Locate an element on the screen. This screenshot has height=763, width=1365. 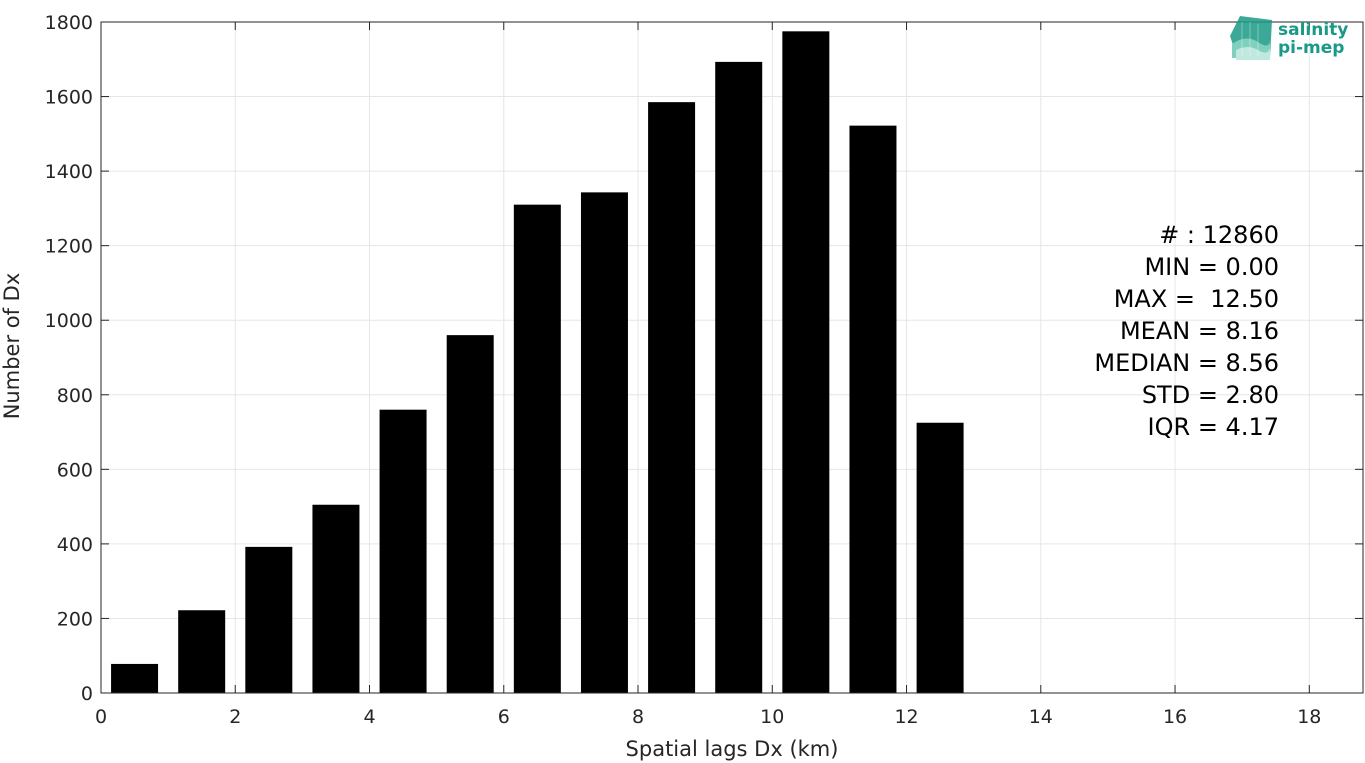
statistic-line: MIN = 0.00 is located at coordinates (1211, 267).